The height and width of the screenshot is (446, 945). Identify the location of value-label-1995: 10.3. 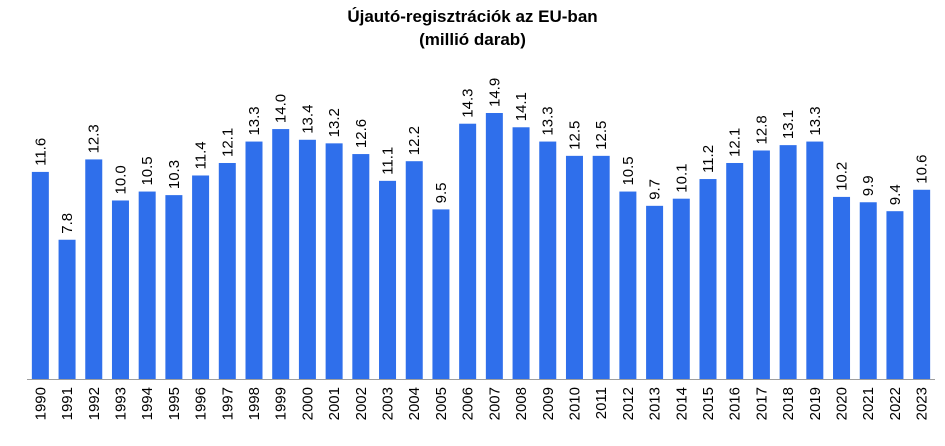
(174, 174).